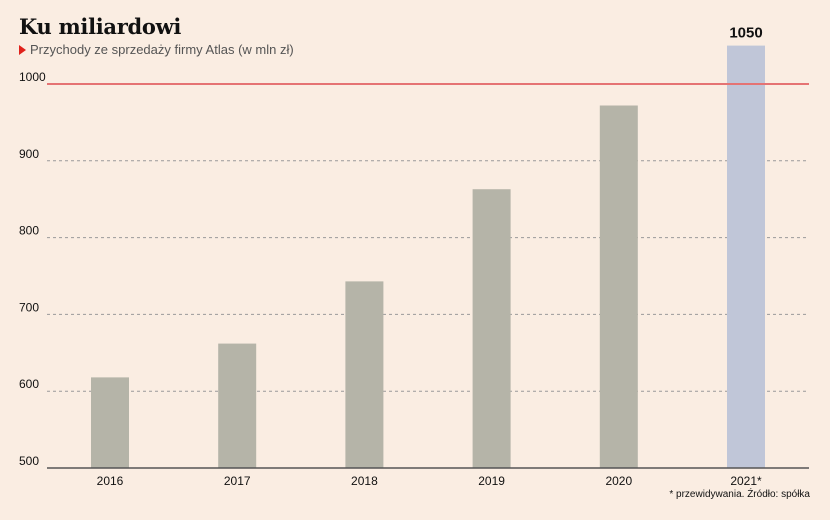 This screenshot has height=520, width=830. Describe the element at coordinates (110, 481) in the screenshot. I see `x-tick-label: 2016` at that location.